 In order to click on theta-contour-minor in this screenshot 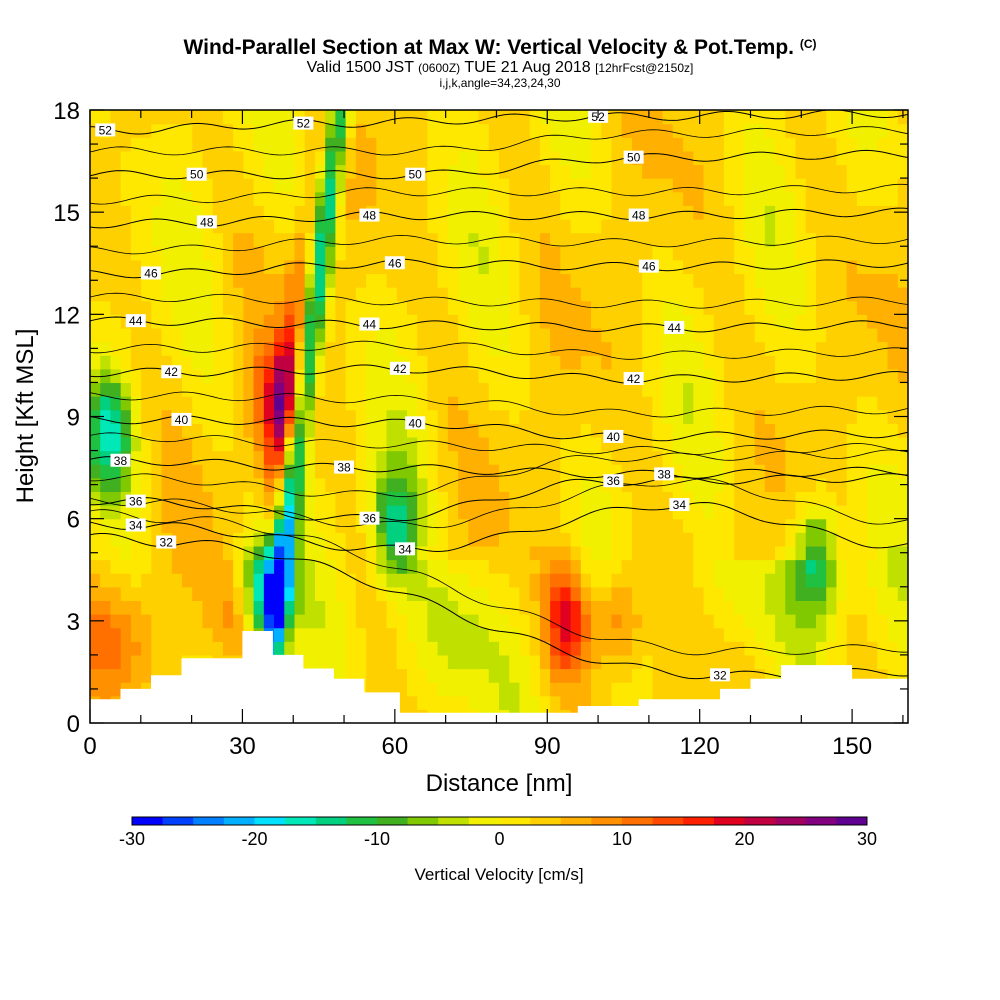, I will do `click(499, 194)`.